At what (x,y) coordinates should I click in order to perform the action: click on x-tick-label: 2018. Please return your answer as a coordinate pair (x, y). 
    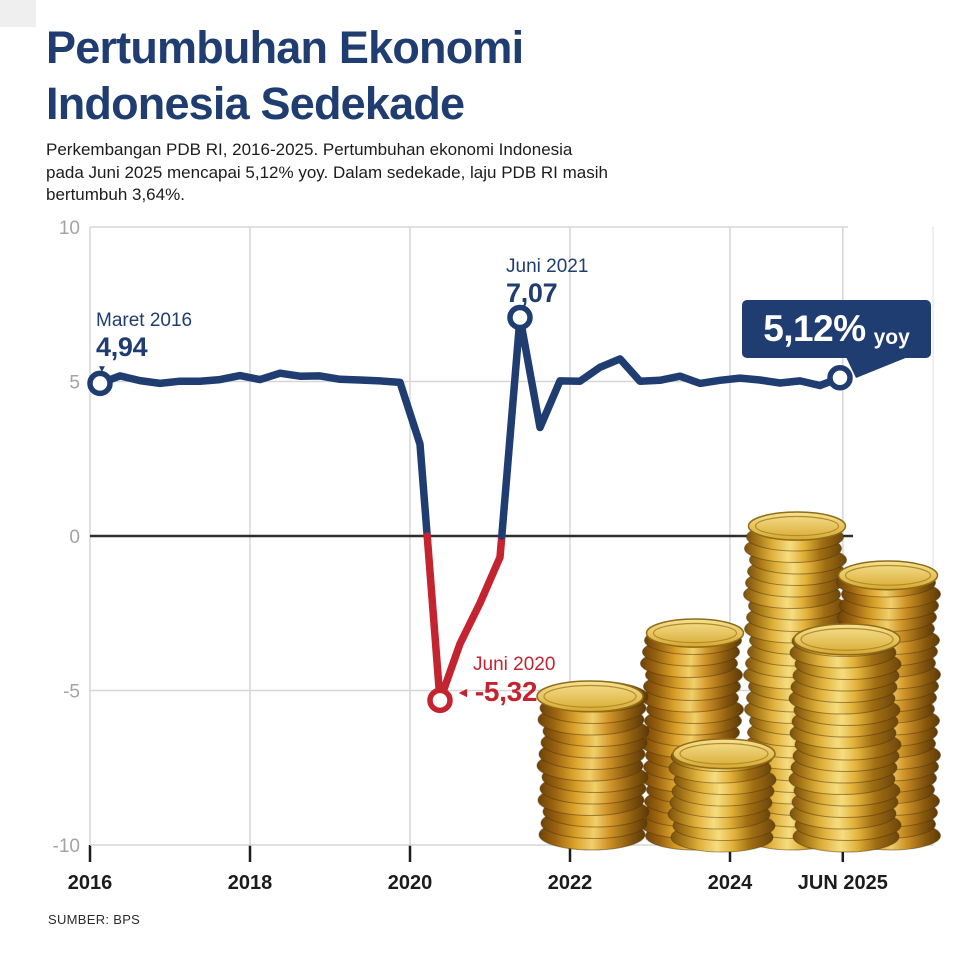
    Looking at the image, I should click on (250, 883).